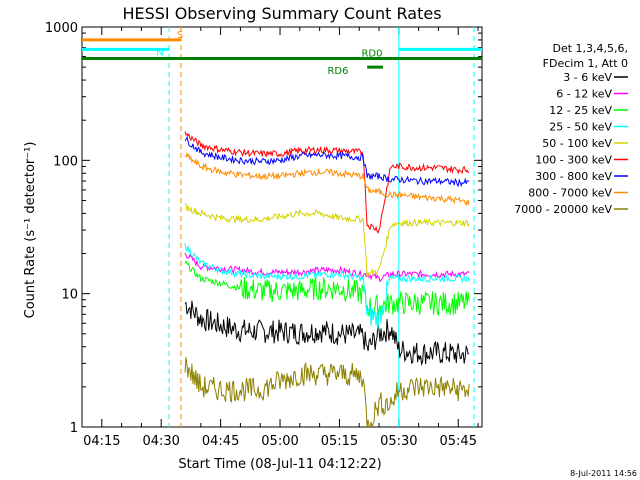 The height and width of the screenshot is (480, 640). What do you see at coordinates (580, 127) in the screenshot?
I see `legend-entry-label: 25 - 50 keV` at bounding box center [580, 127].